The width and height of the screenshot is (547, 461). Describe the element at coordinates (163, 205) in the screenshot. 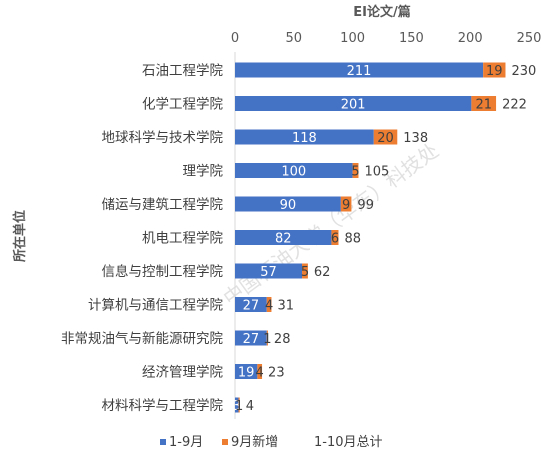

I see `category-label: 储运与建筑工程学院` at that location.